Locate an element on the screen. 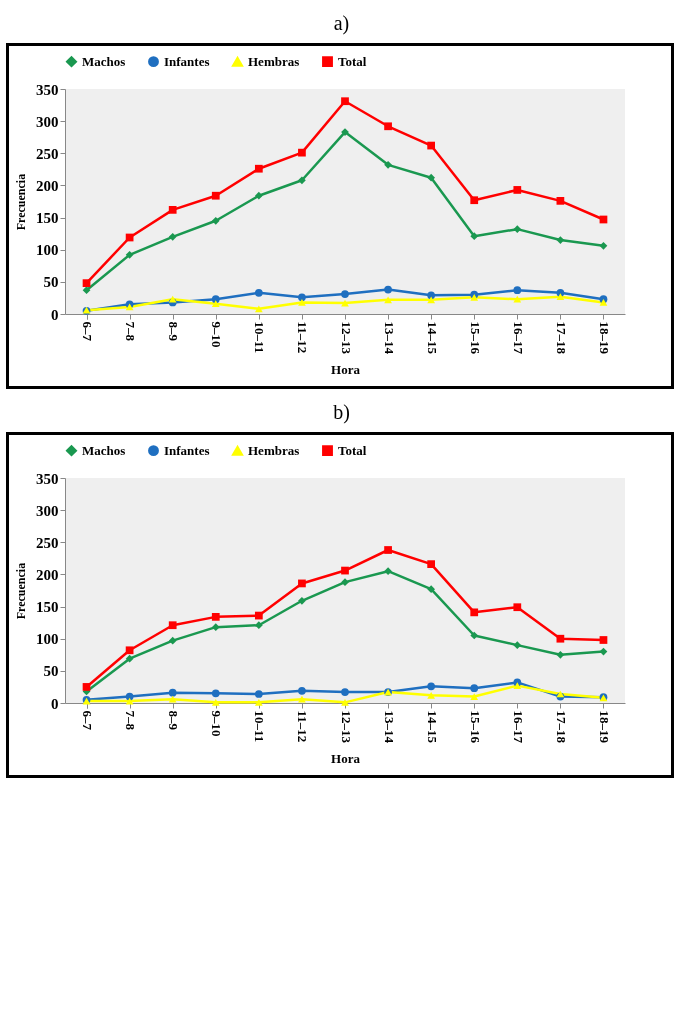 Image resolution: width=683 pixels, height=1025 pixels. chart-title: b) is located at coordinates (341, 412).